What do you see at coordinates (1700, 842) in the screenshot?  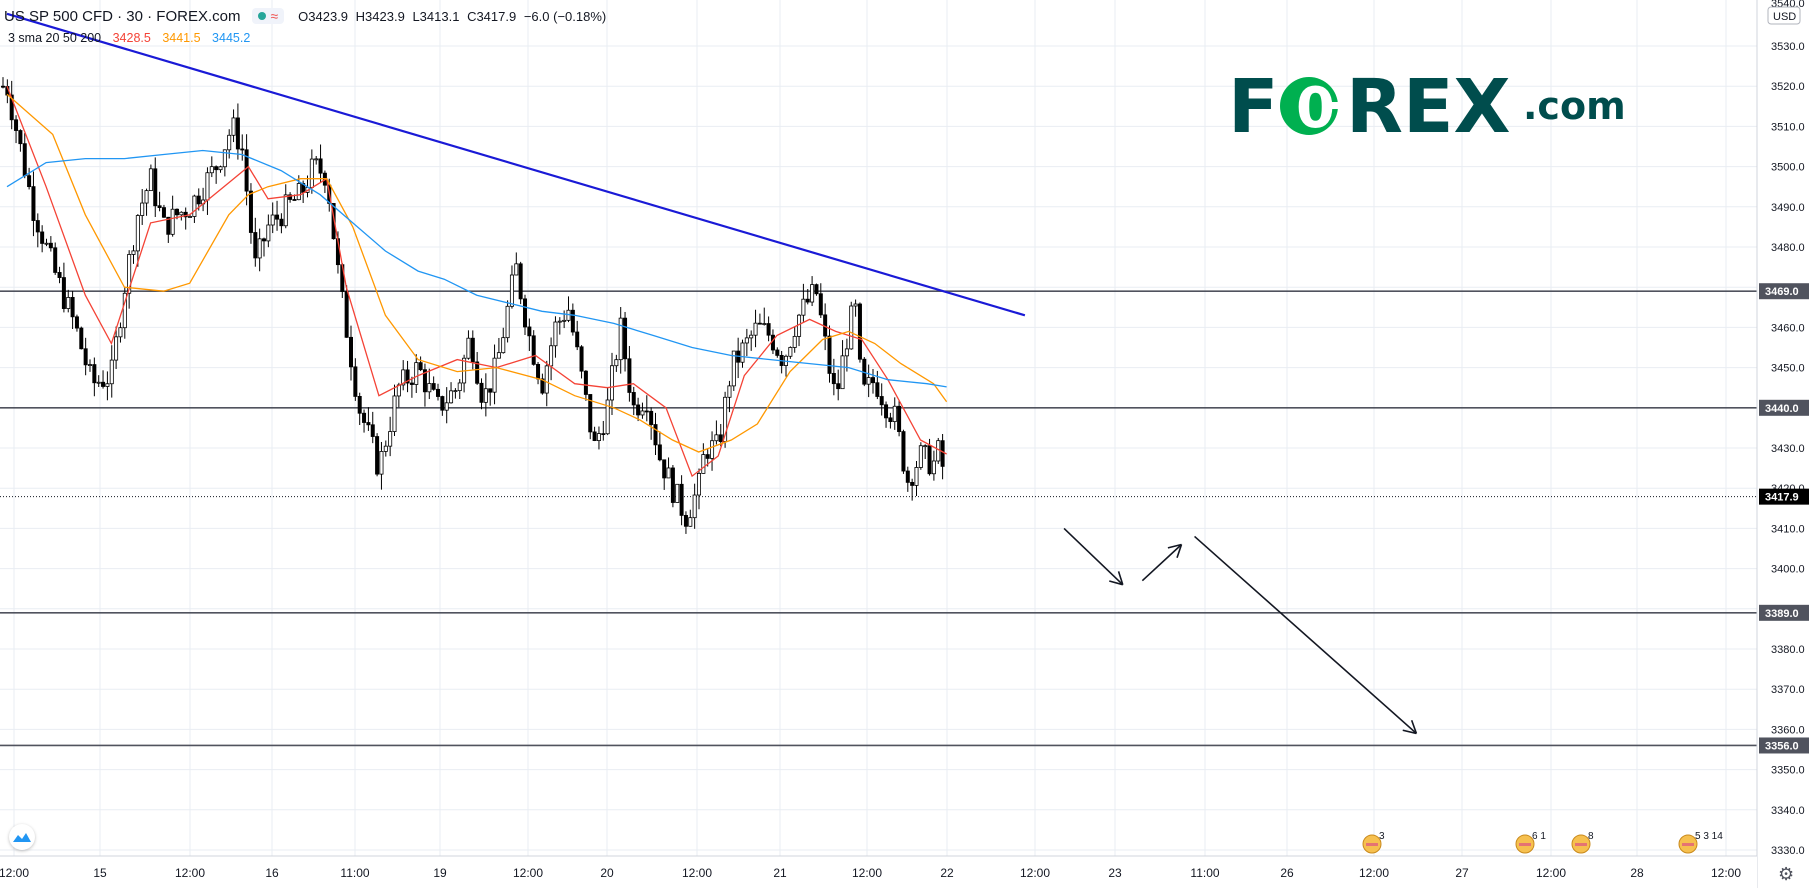 I see `event-flag: 5 3 14` at bounding box center [1700, 842].